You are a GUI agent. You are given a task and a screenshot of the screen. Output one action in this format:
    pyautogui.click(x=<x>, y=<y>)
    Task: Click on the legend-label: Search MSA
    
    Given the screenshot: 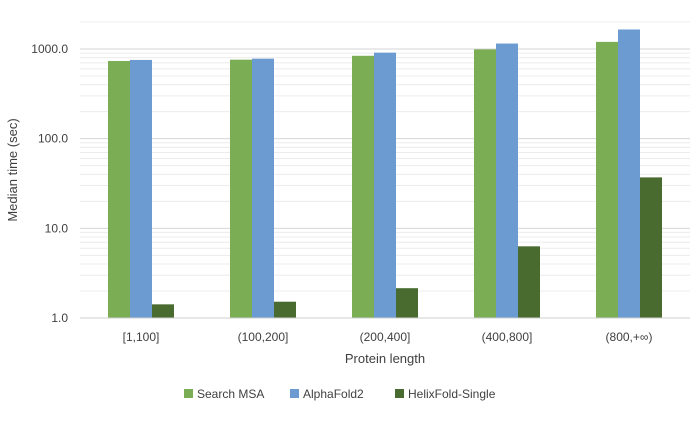 What is the action you would take?
    pyautogui.click(x=230, y=394)
    